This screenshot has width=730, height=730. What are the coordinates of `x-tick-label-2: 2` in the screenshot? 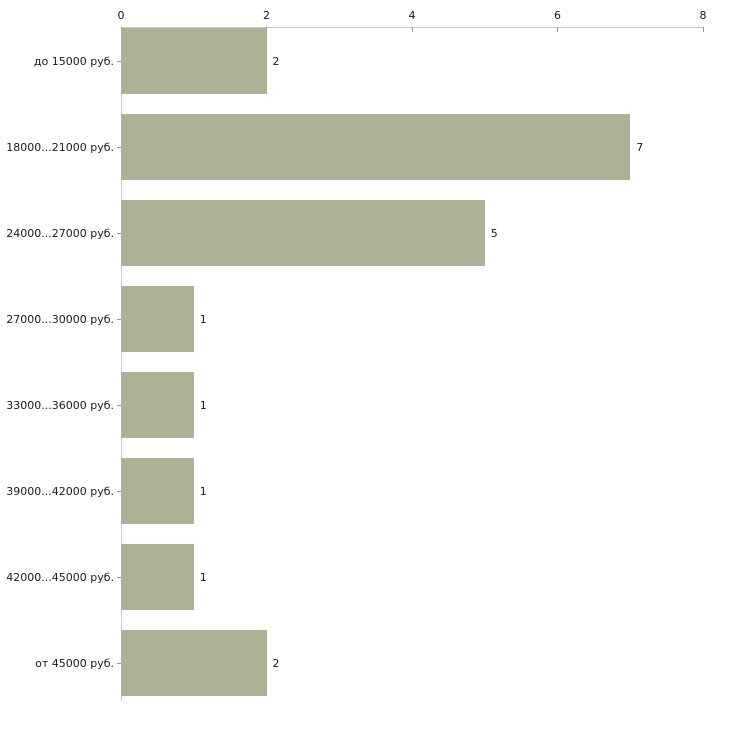 It's located at (266, 15).